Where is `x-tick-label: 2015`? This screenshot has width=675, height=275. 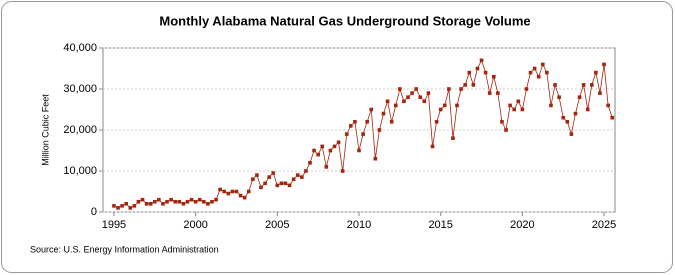
x-tick-label: 2015 is located at coordinates (440, 225).